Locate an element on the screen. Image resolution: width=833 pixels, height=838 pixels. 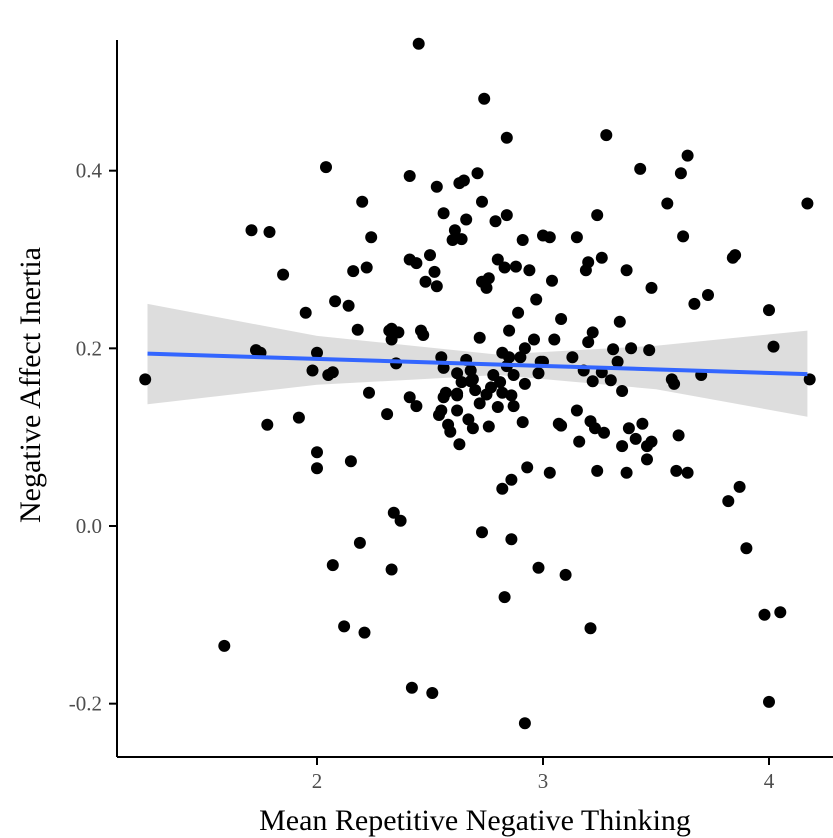
x-axis-ticks: 2 3 4 is located at coordinates (543, 775).